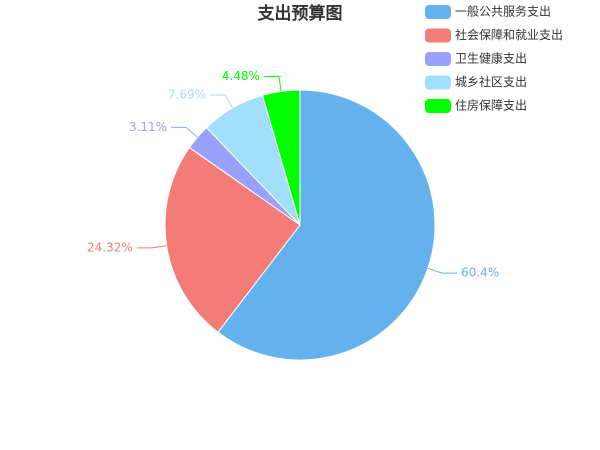  What do you see at coordinates (148, 127) in the screenshot?
I see `data-label: 3.11%` at bounding box center [148, 127].